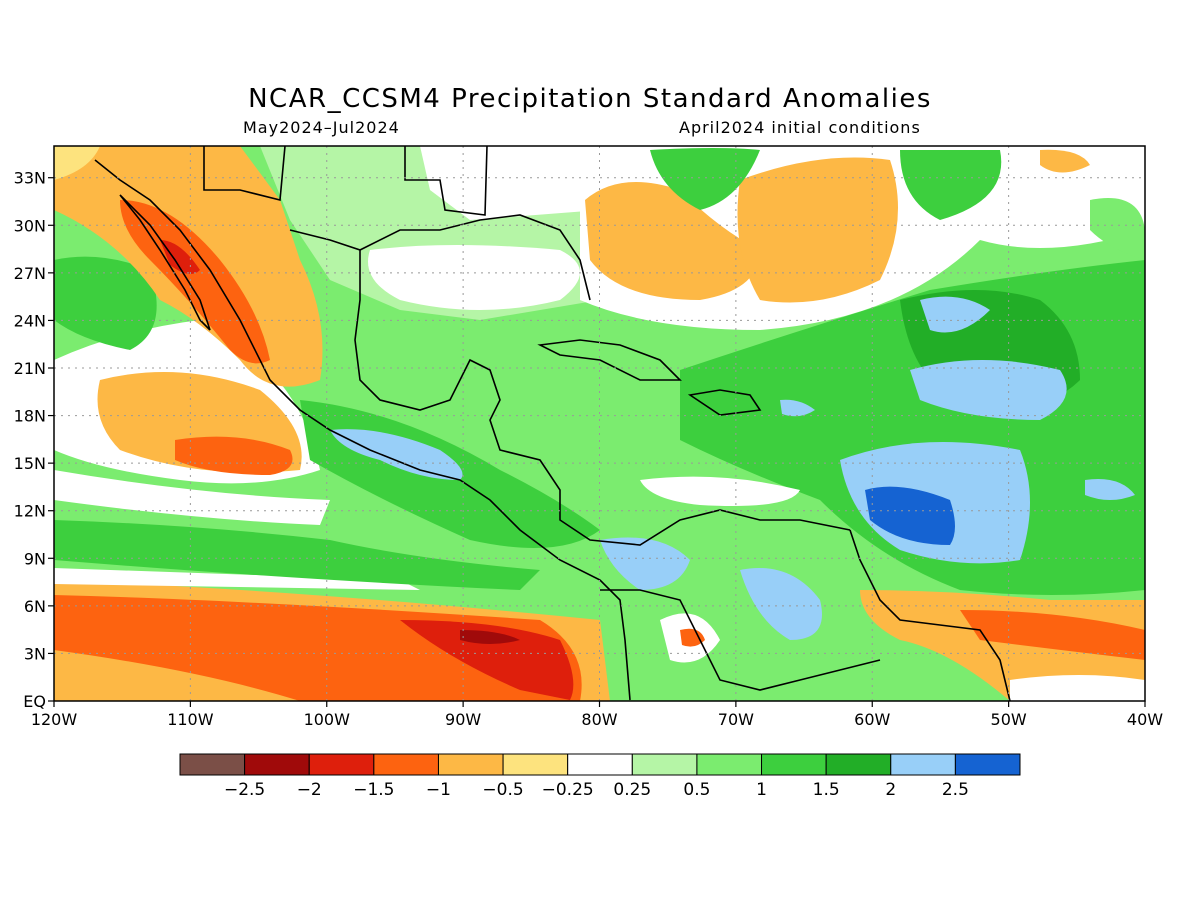 This screenshot has height=900, width=1200. I want to click on lat-tick-label: 15N, so click(30, 463).